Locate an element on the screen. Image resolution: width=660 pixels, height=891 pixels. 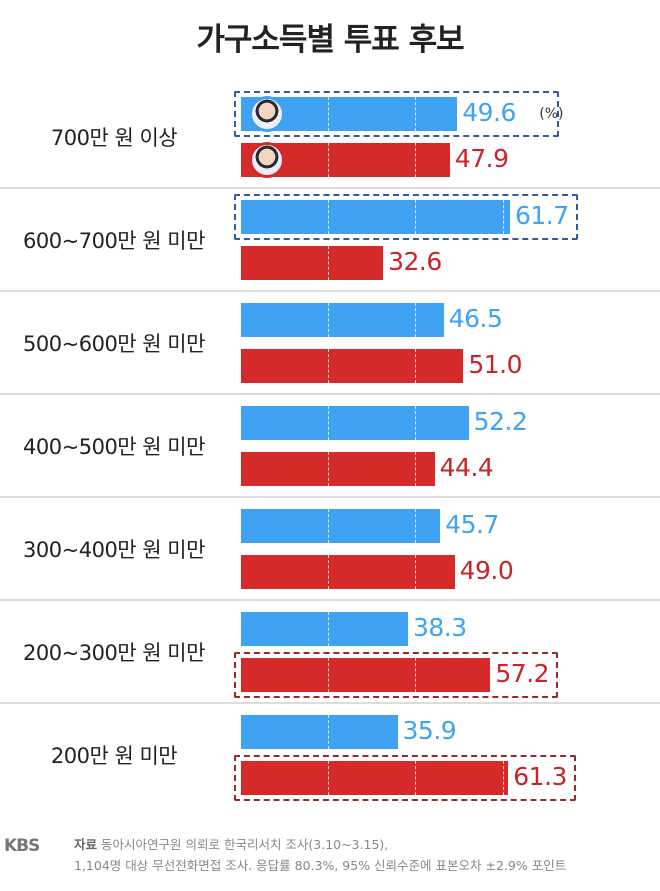
category-label: 400~500만 원 미만 is located at coordinates (114, 447).